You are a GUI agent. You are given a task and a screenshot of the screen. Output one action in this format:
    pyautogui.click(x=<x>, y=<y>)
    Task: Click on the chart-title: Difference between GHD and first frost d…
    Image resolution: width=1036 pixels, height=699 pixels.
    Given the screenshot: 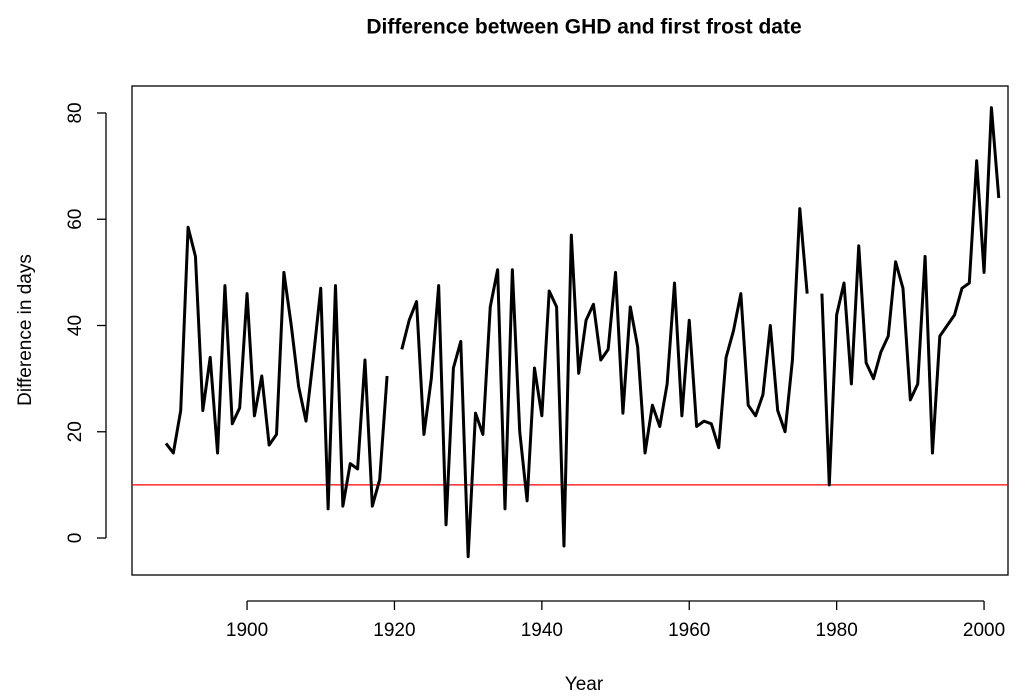 What is the action you would take?
    pyautogui.click(x=583, y=27)
    